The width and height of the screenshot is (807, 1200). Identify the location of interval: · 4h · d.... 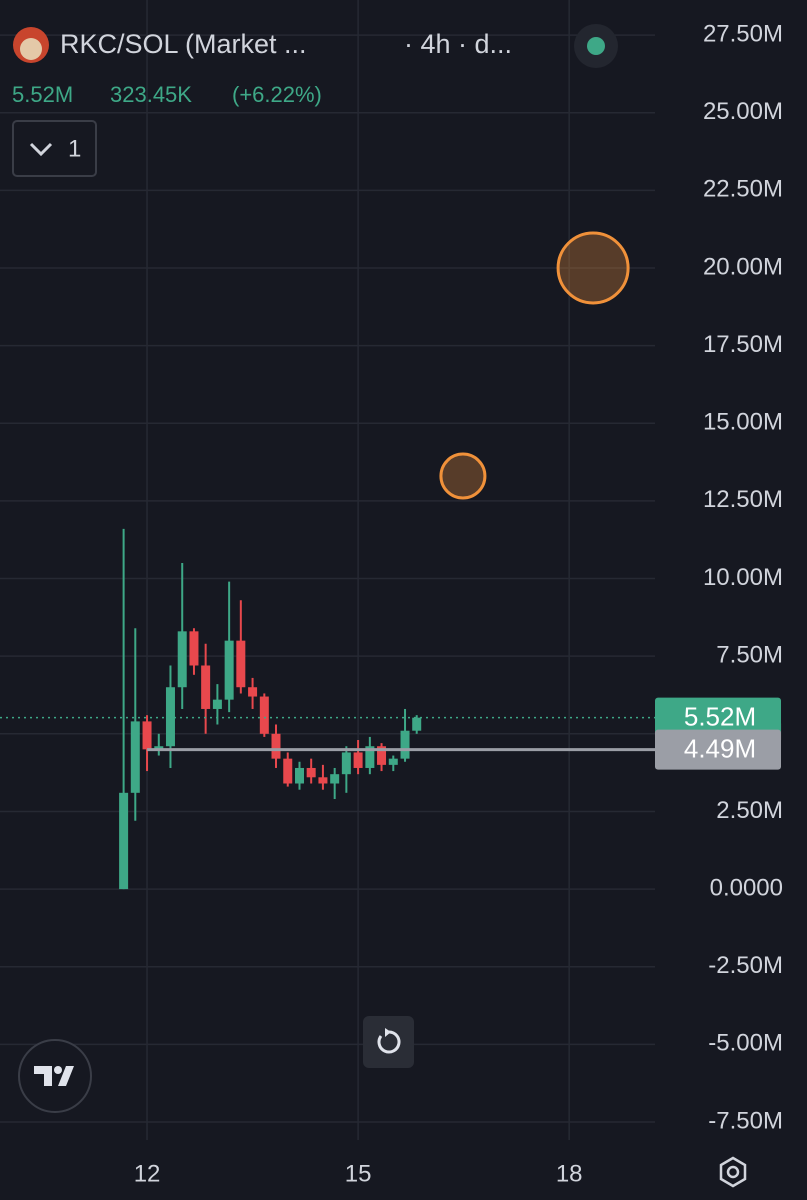
(458, 44).